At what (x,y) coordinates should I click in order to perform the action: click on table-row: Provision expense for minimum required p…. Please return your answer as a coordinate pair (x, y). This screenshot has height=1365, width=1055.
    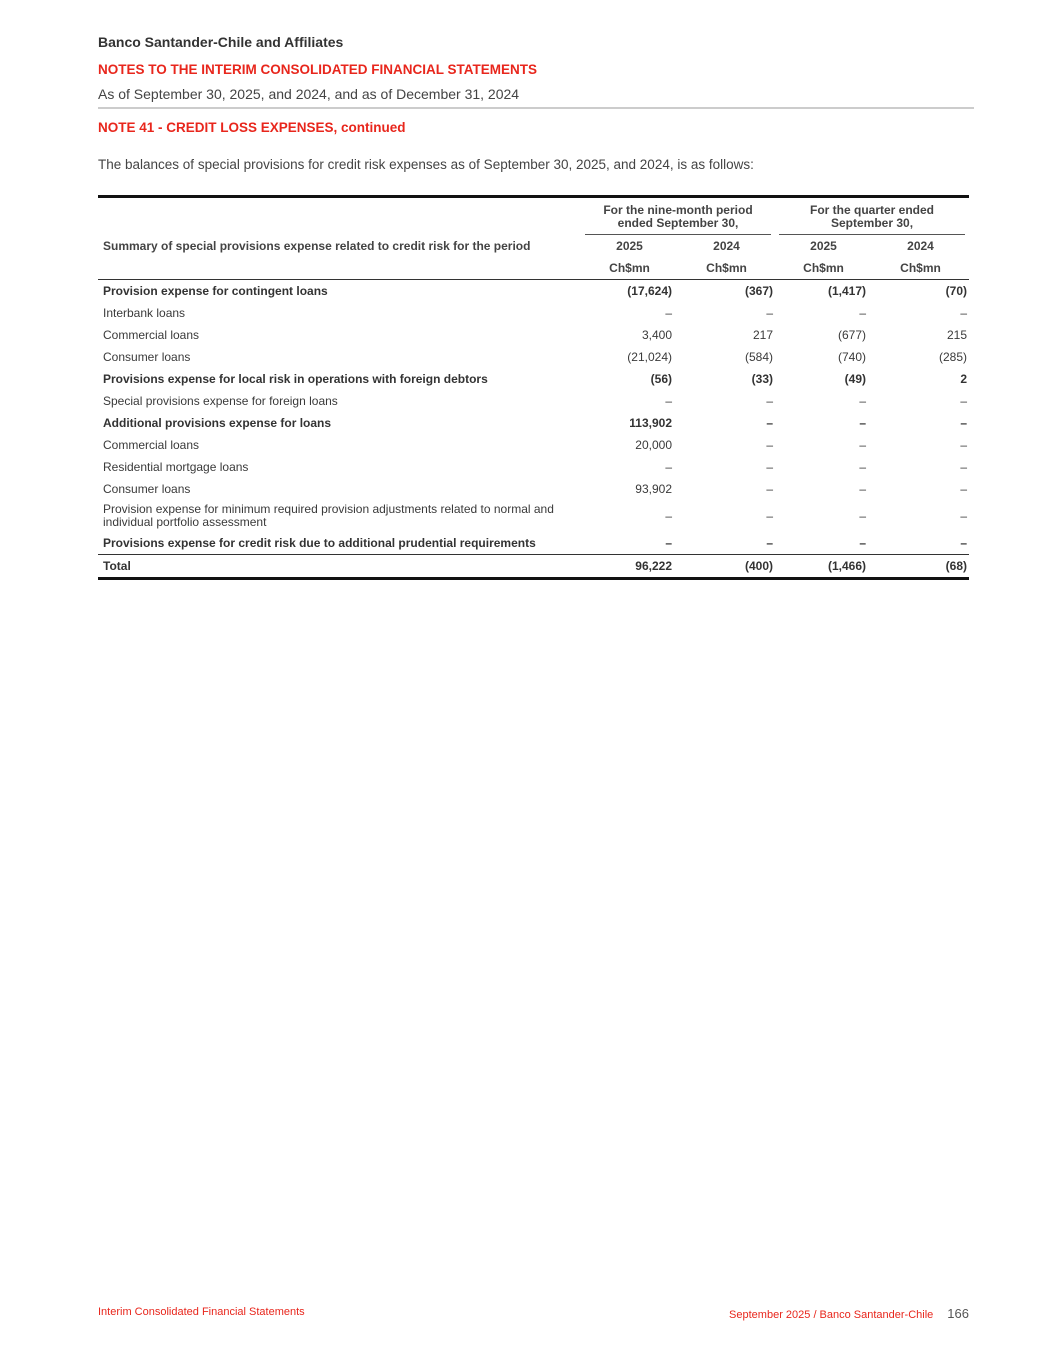
    Looking at the image, I should click on (533, 516).